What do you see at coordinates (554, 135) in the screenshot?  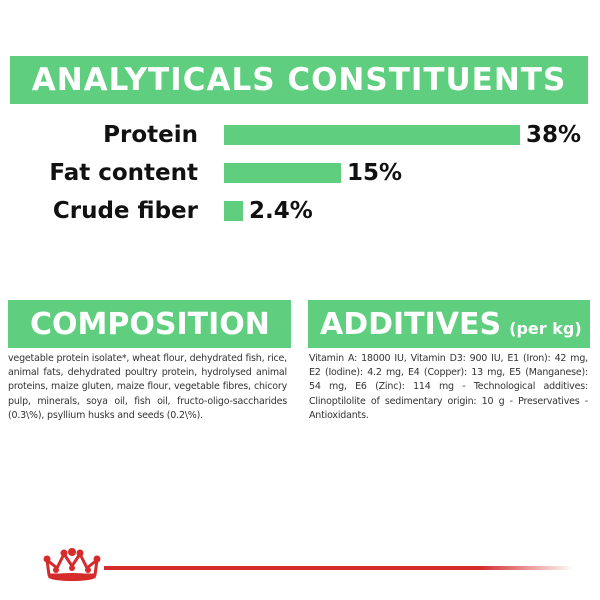 I see `nutrient-value: 38%` at bounding box center [554, 135].